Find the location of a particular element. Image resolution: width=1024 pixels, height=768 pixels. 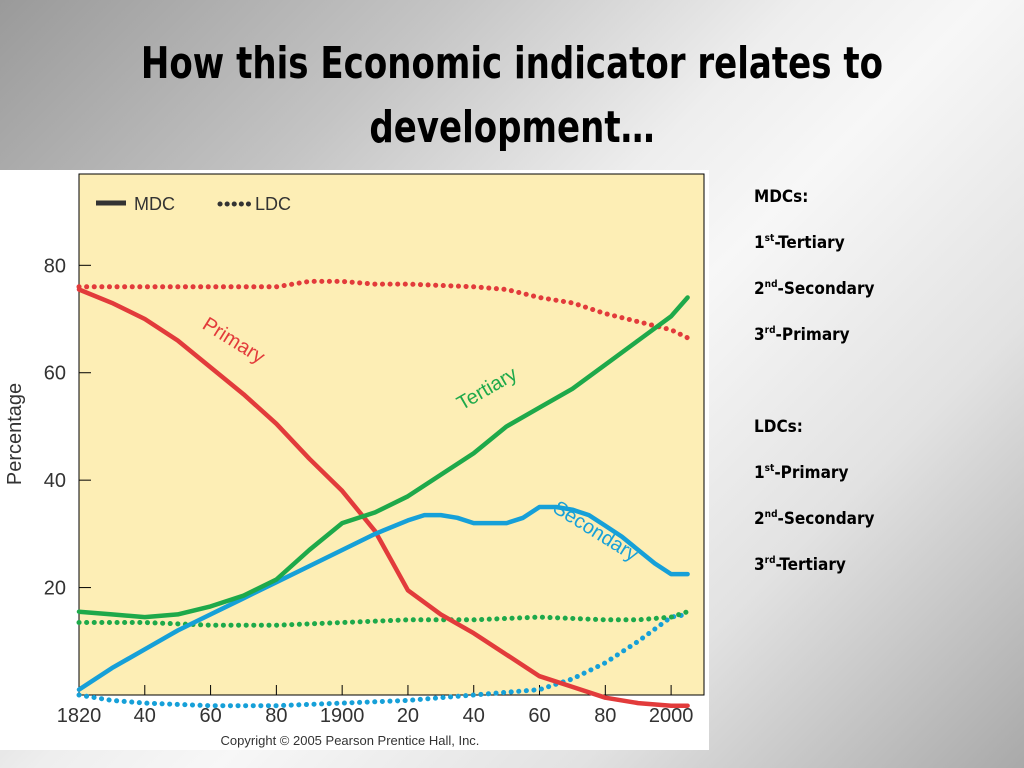

ldc-tertiary-line is located at coordinates (383, 618).